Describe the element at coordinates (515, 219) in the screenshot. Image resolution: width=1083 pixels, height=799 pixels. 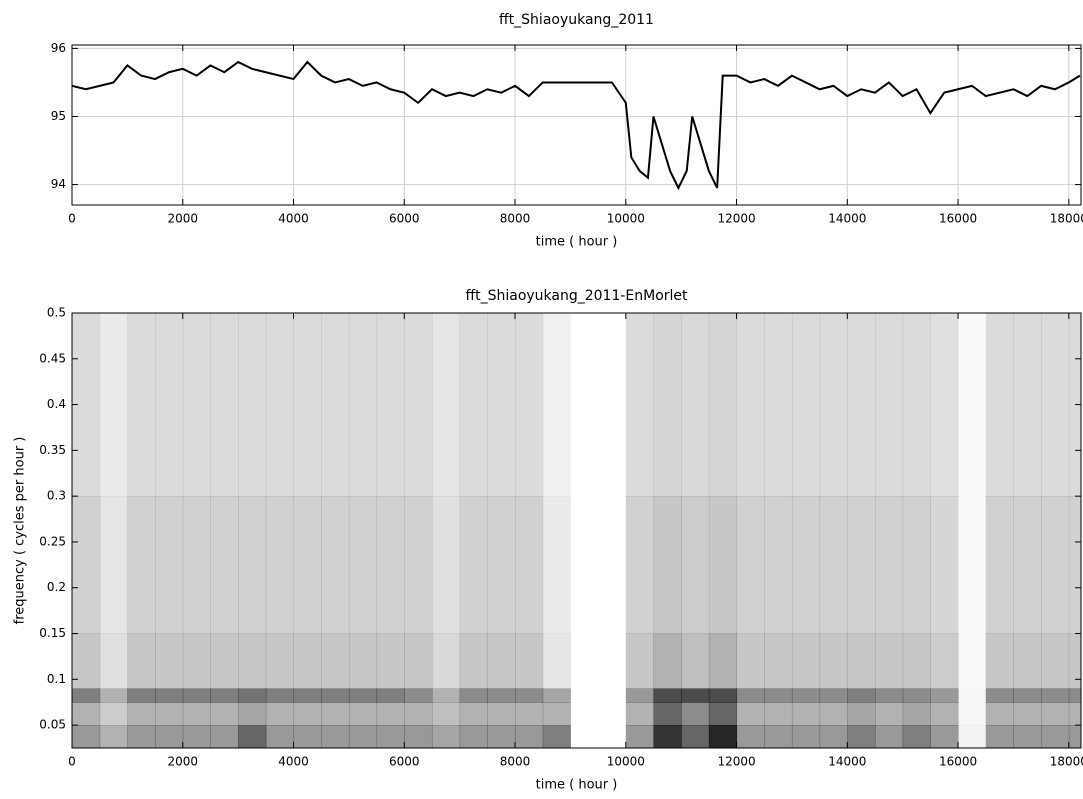
I see `x-tick-label: 8000` at that location.